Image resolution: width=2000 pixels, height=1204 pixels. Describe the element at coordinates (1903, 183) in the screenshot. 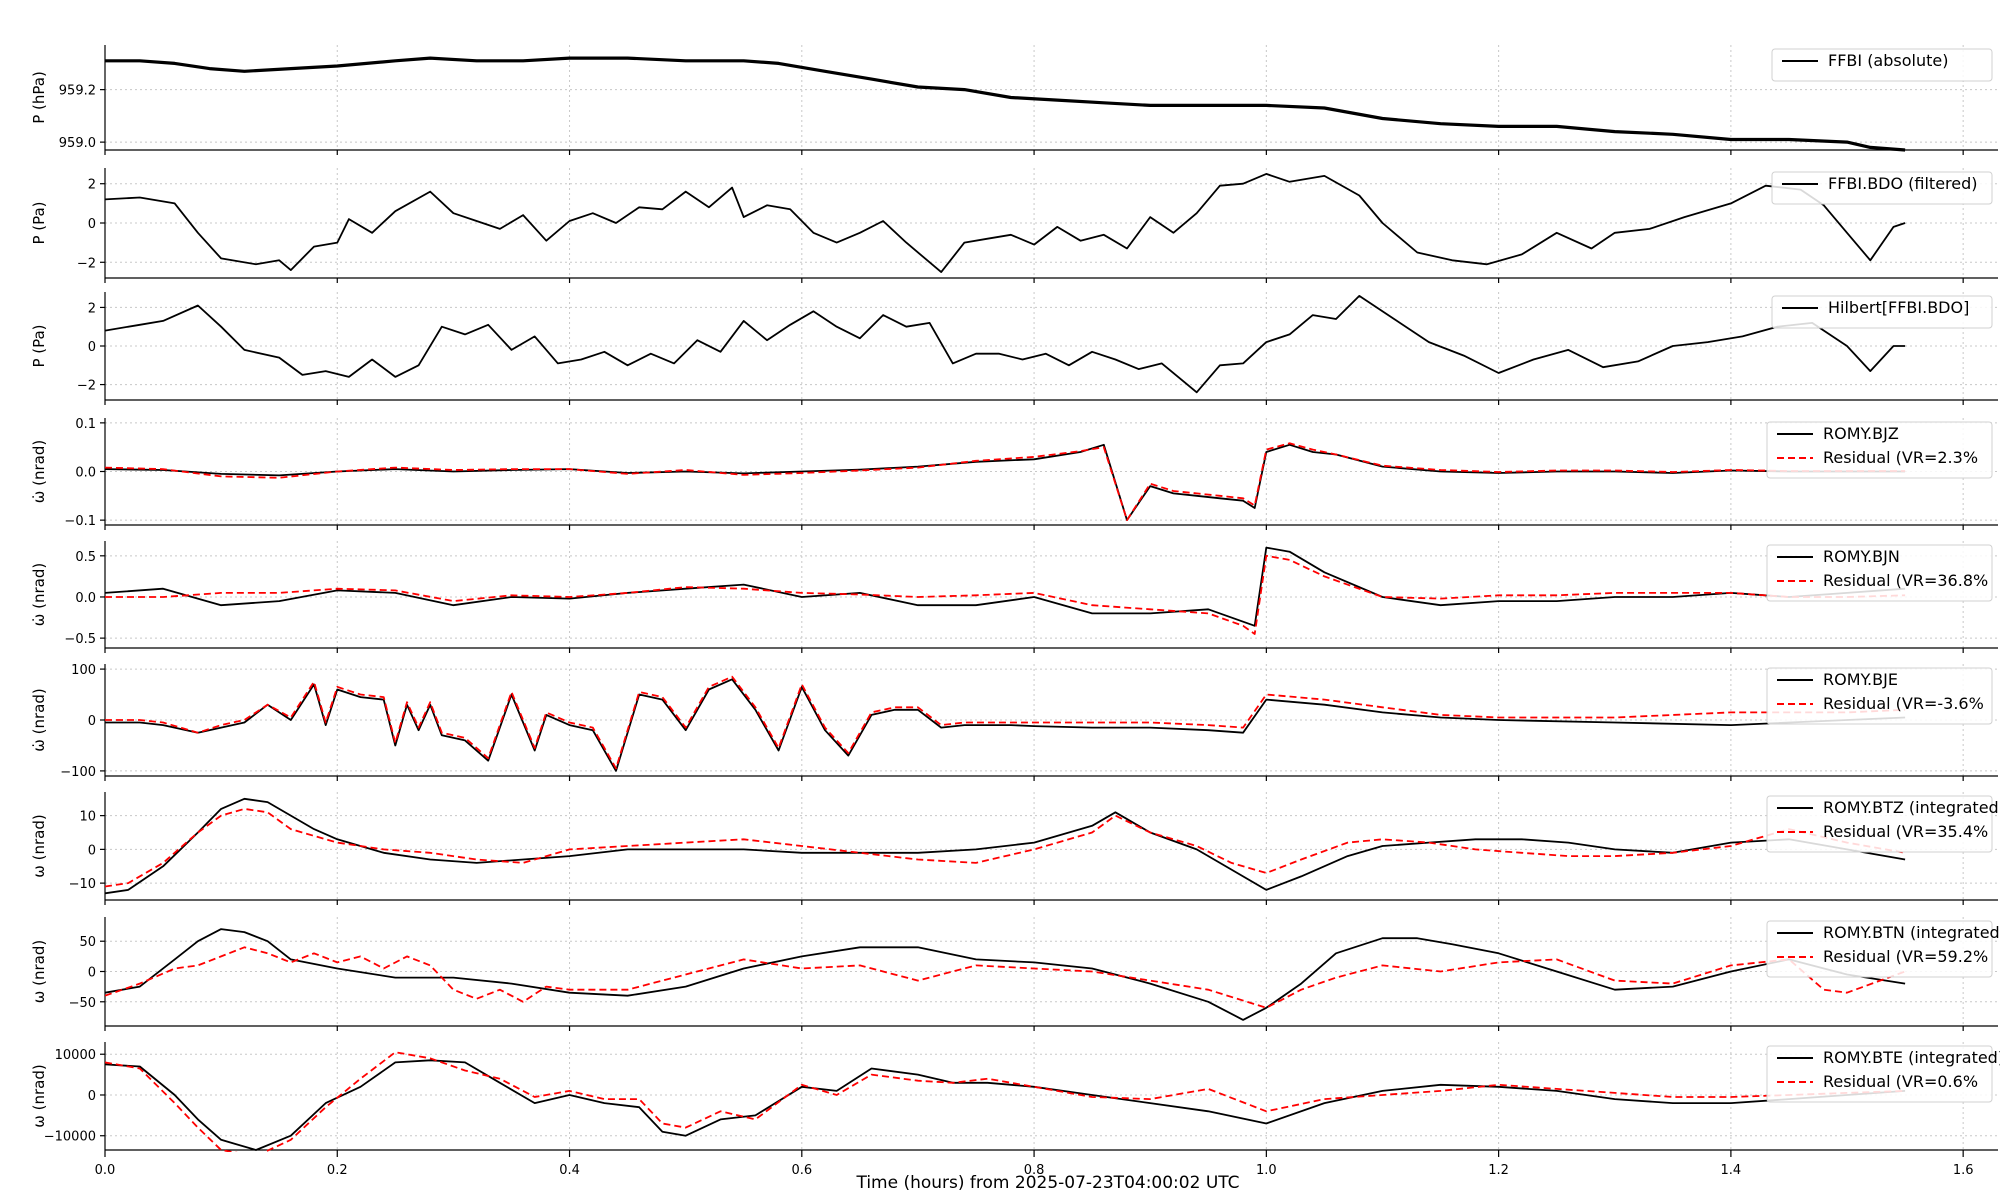

I see `legend-entry: FFBI.BDO (filtered)` at that location.